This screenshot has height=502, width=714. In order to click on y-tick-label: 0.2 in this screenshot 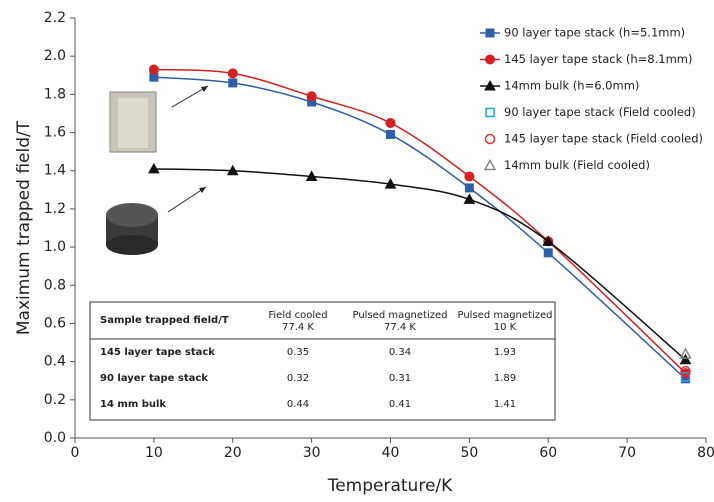, I will do `click(55, 400)`.